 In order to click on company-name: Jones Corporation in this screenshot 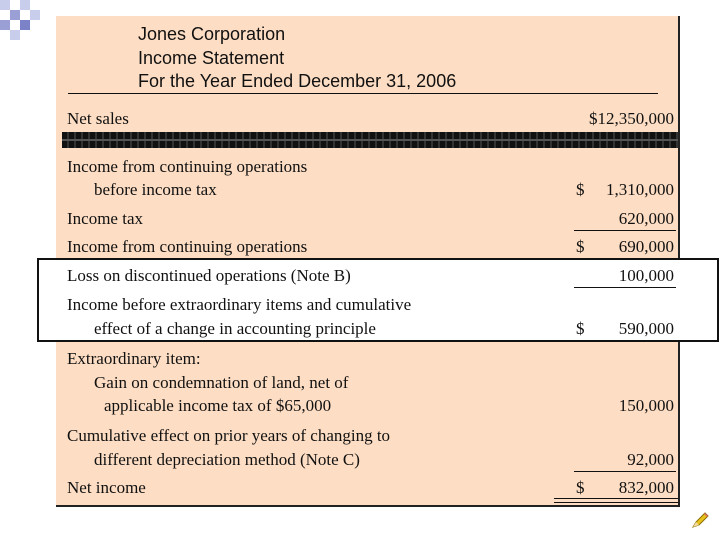, I will do `click(212, 34)`.